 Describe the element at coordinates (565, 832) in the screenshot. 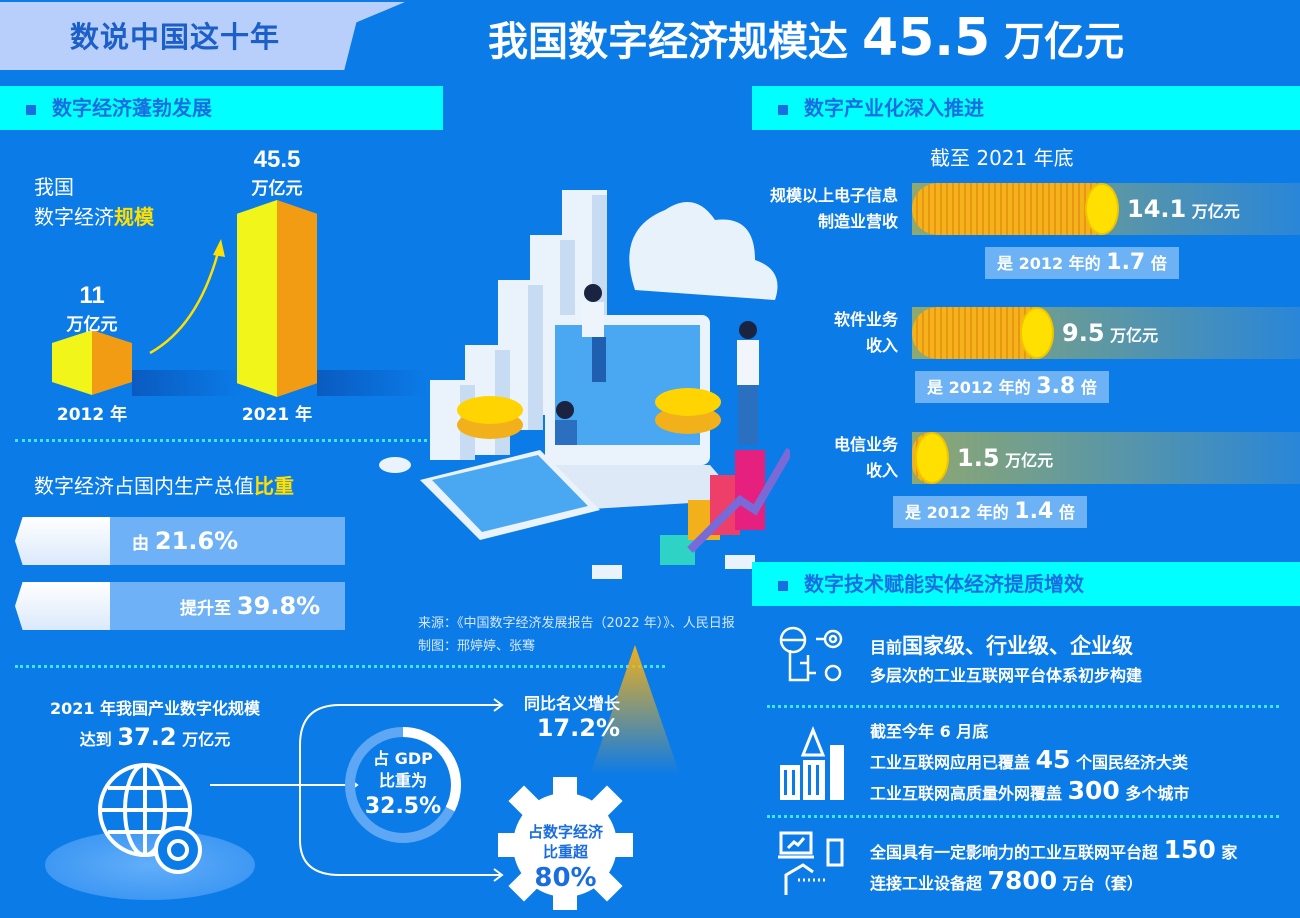

I see `label: 占数字经济` at that location.